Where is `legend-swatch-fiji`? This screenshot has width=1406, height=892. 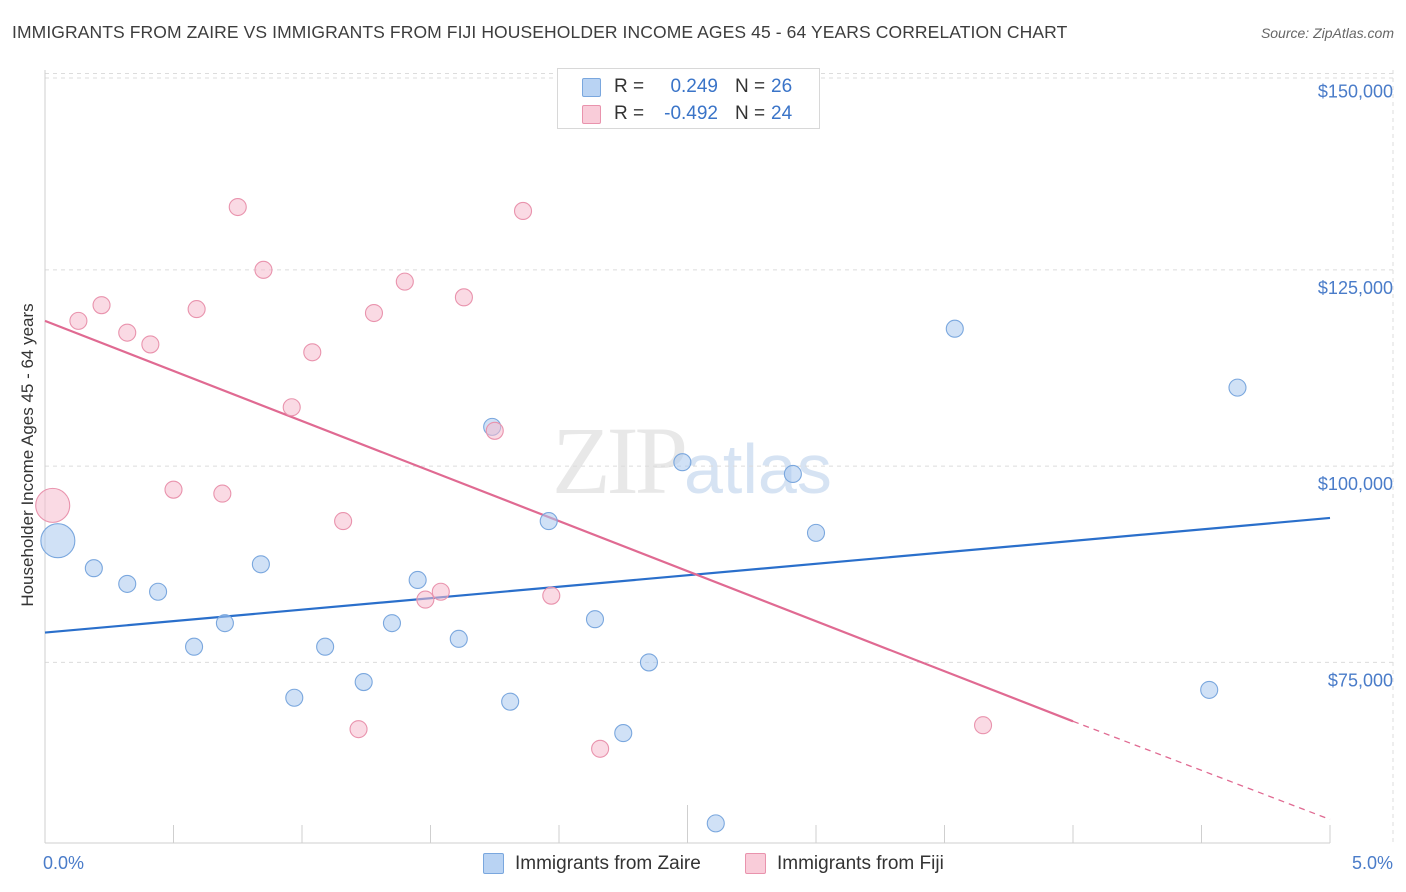 legend-swatch-fiji is located at coordinates (591, 114).